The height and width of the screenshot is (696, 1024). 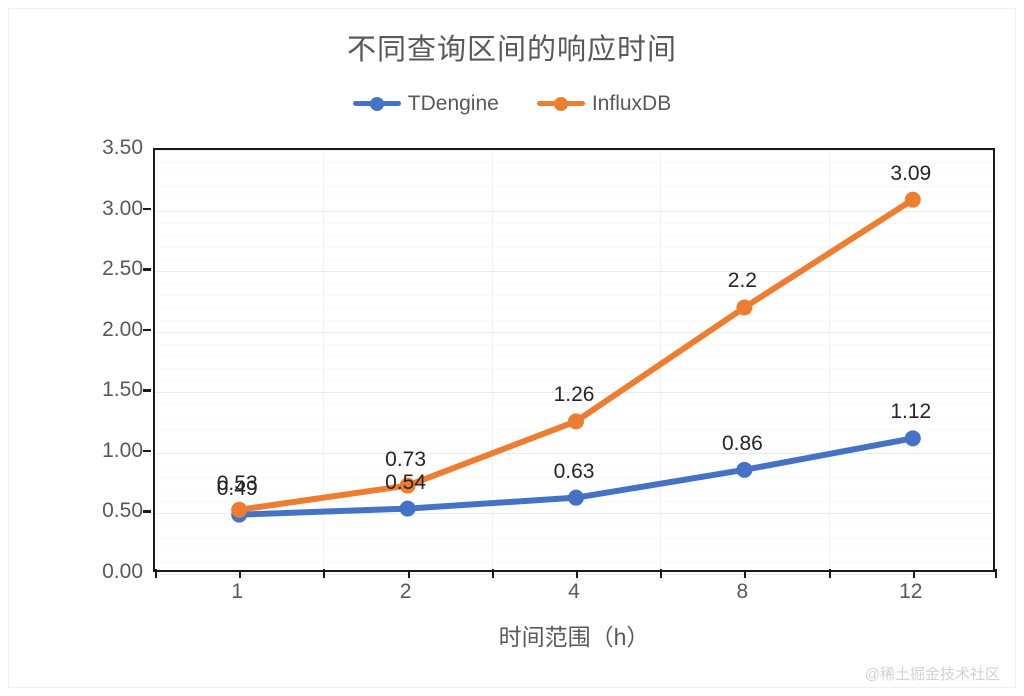 What do you see at coordinates (512, 104) in the screenshot?
I see `chart-legend: TDengine InfluxDB` at bounding box center [512, 104].